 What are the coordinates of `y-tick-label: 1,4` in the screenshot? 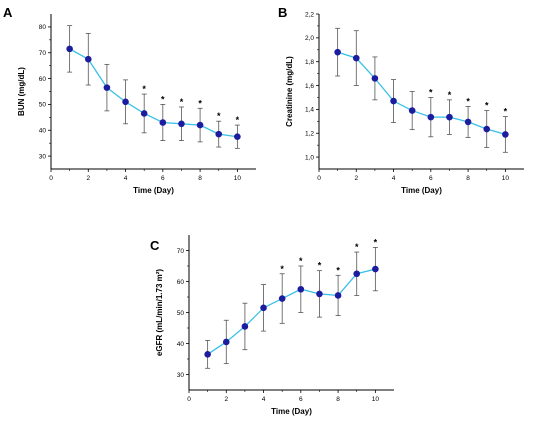 It's located at (309, 110).